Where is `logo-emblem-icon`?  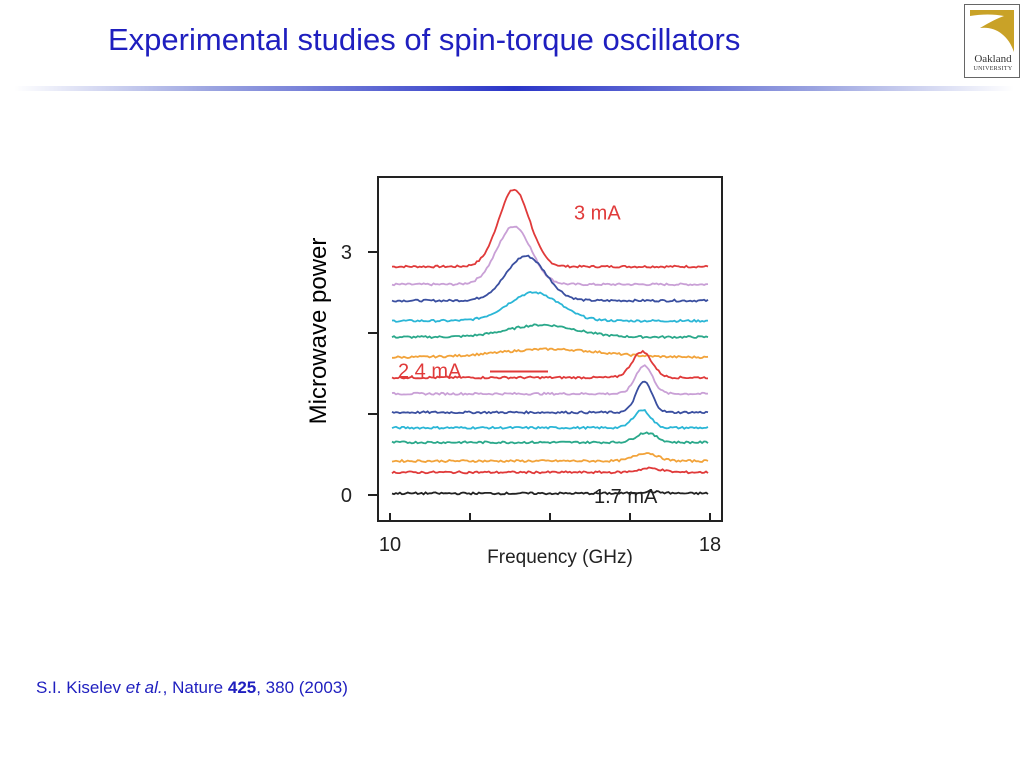
logo-emblem-icon is located at coordinates (992, 31).